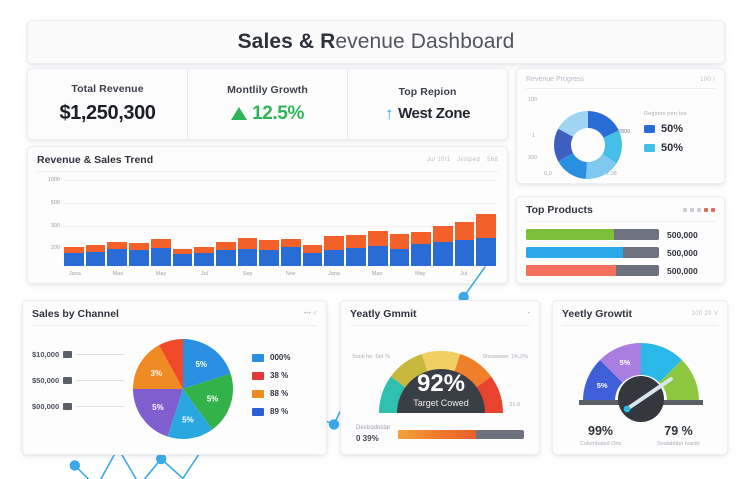 This screenshot has height=479, width=750. Describe the element at coordinates (310, 314) in the screenshot. I see `panel-meta: ••• <` at that location.